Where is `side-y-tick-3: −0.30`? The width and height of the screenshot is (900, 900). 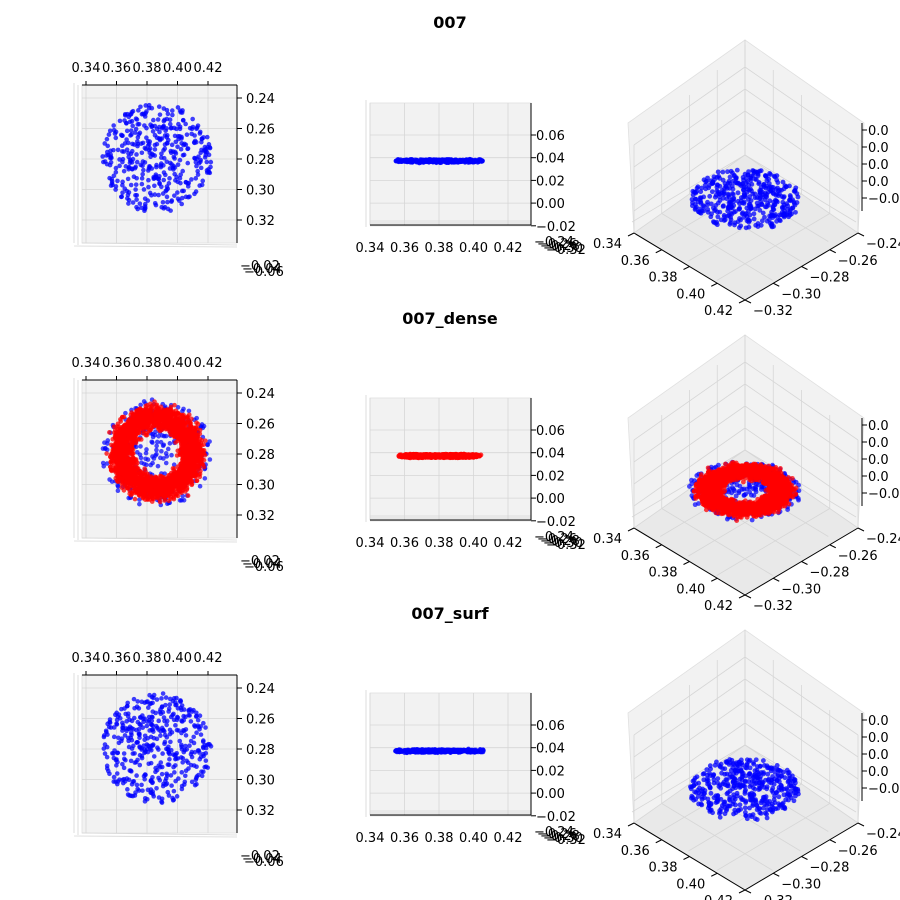 side-y-tick-3: −0.30 is located at coordinates (563, 248).